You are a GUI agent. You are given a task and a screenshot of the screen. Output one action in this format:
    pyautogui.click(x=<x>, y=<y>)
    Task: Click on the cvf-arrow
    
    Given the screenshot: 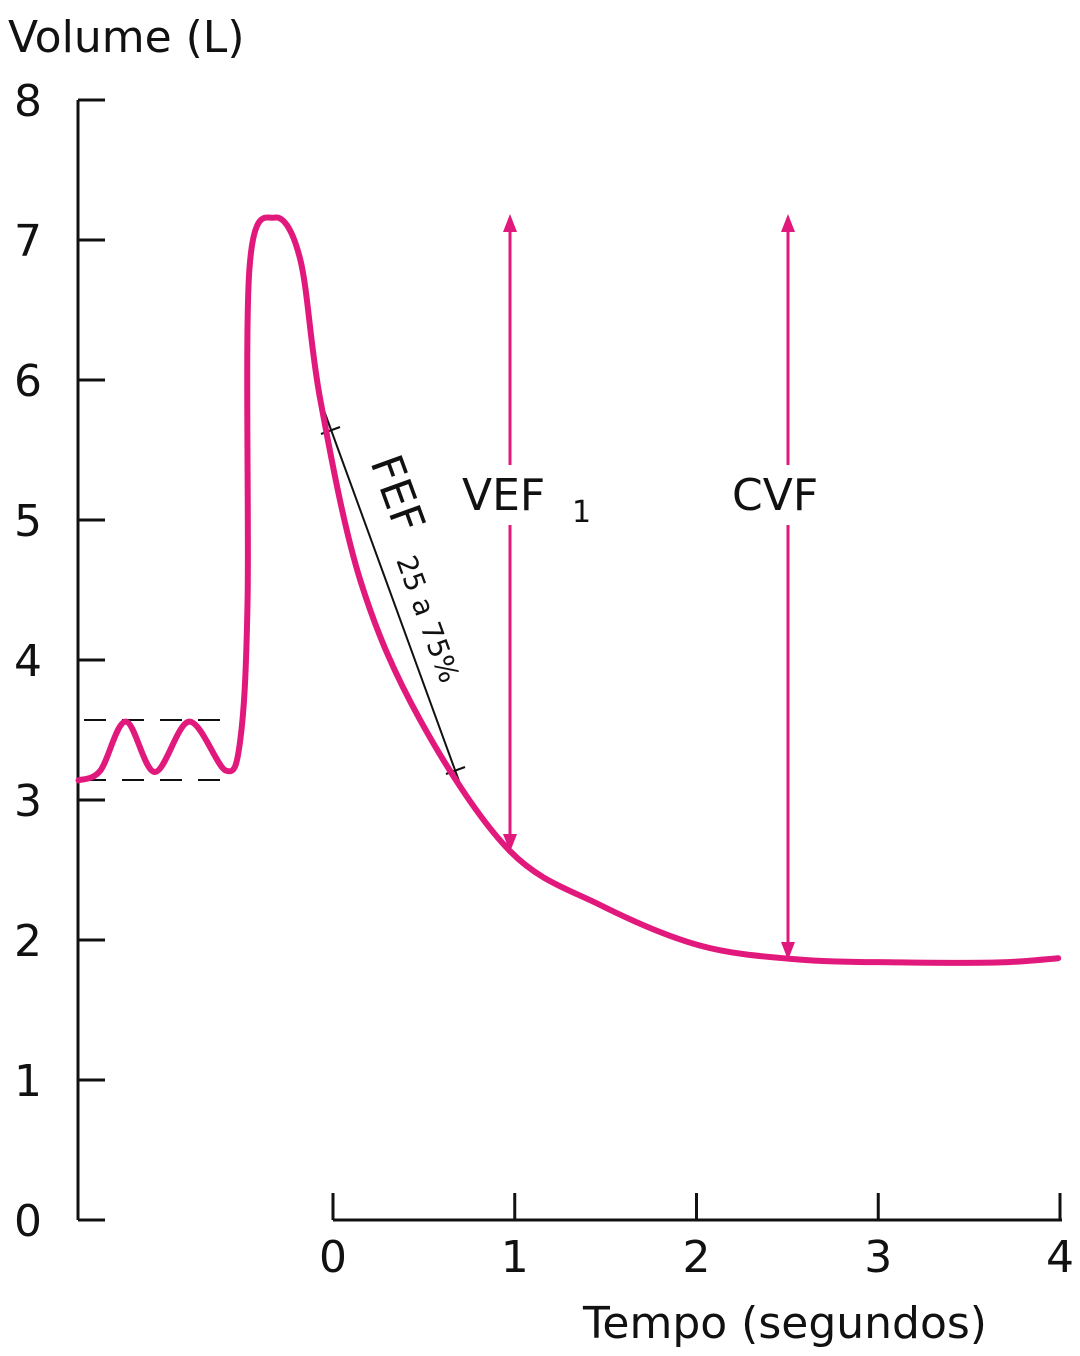 What is the action you would take?
    pyautogui.click(x=788, y=587)
    